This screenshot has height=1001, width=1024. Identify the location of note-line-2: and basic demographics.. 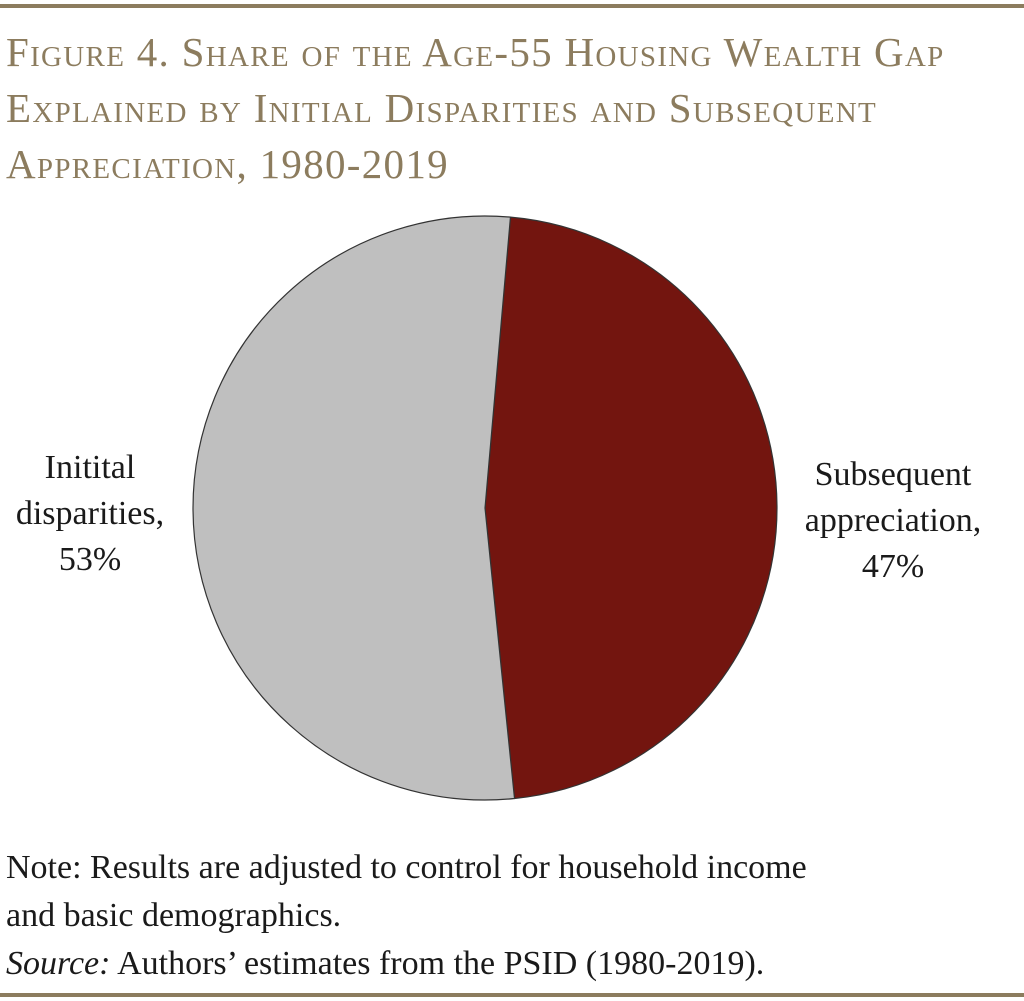
(174, 915).